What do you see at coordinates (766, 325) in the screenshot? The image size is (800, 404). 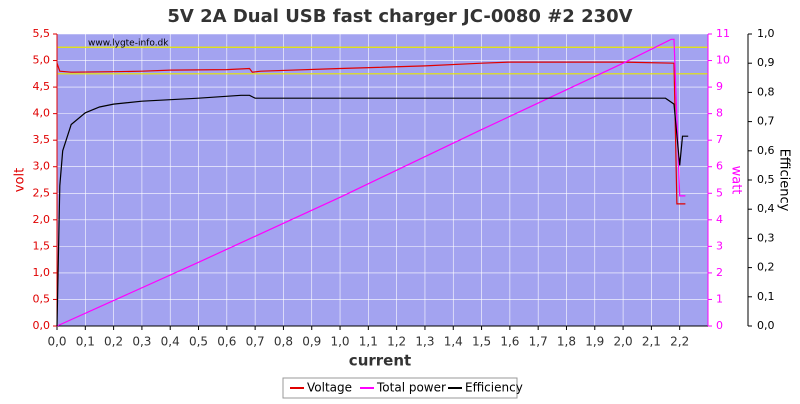 I see `y3-tick-label: 0,0` at bounding box center [766, 325].